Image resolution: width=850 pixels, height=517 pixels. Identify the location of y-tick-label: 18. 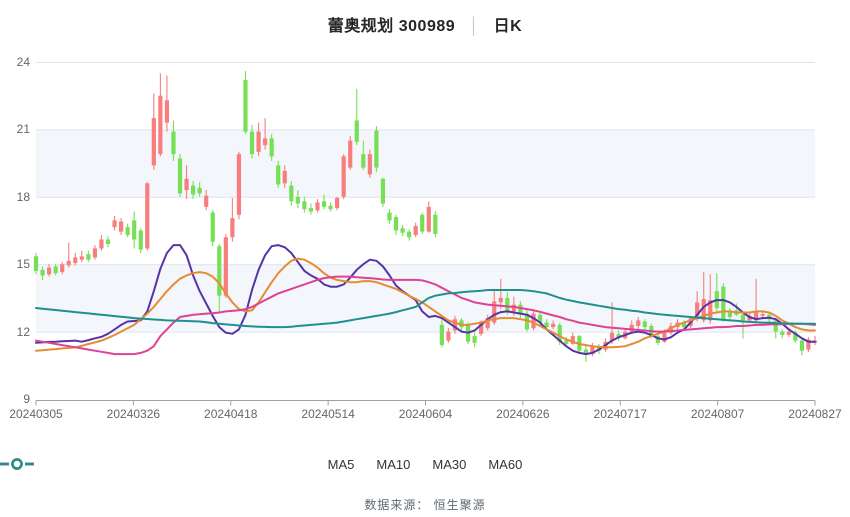
(23, 196).